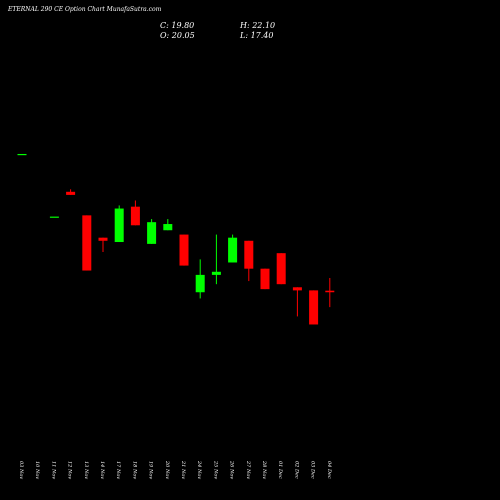 The height and width of the screenshot is (500, 500). Describe the element at coordinates (102, 470) in the screenshot. I see `x-tick-label: 14 Nov` at that location.